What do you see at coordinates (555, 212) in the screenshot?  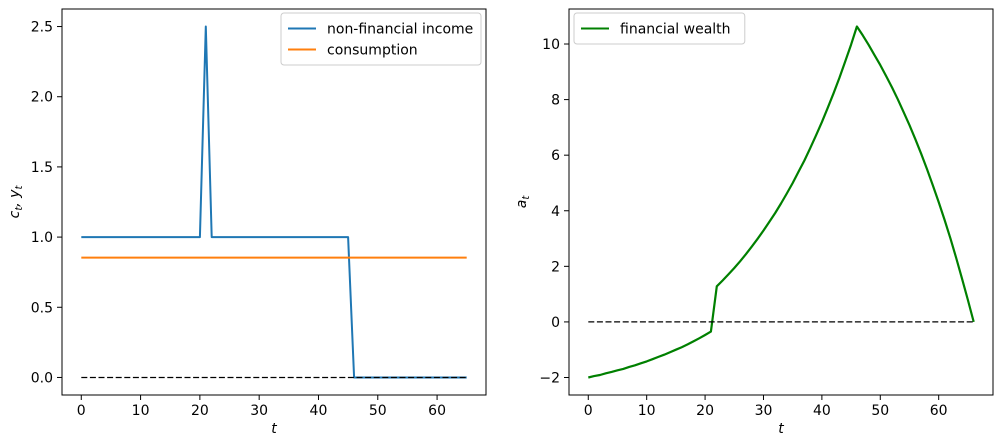 I see `y-tick-label: 4` at bounding box center [555, 212].